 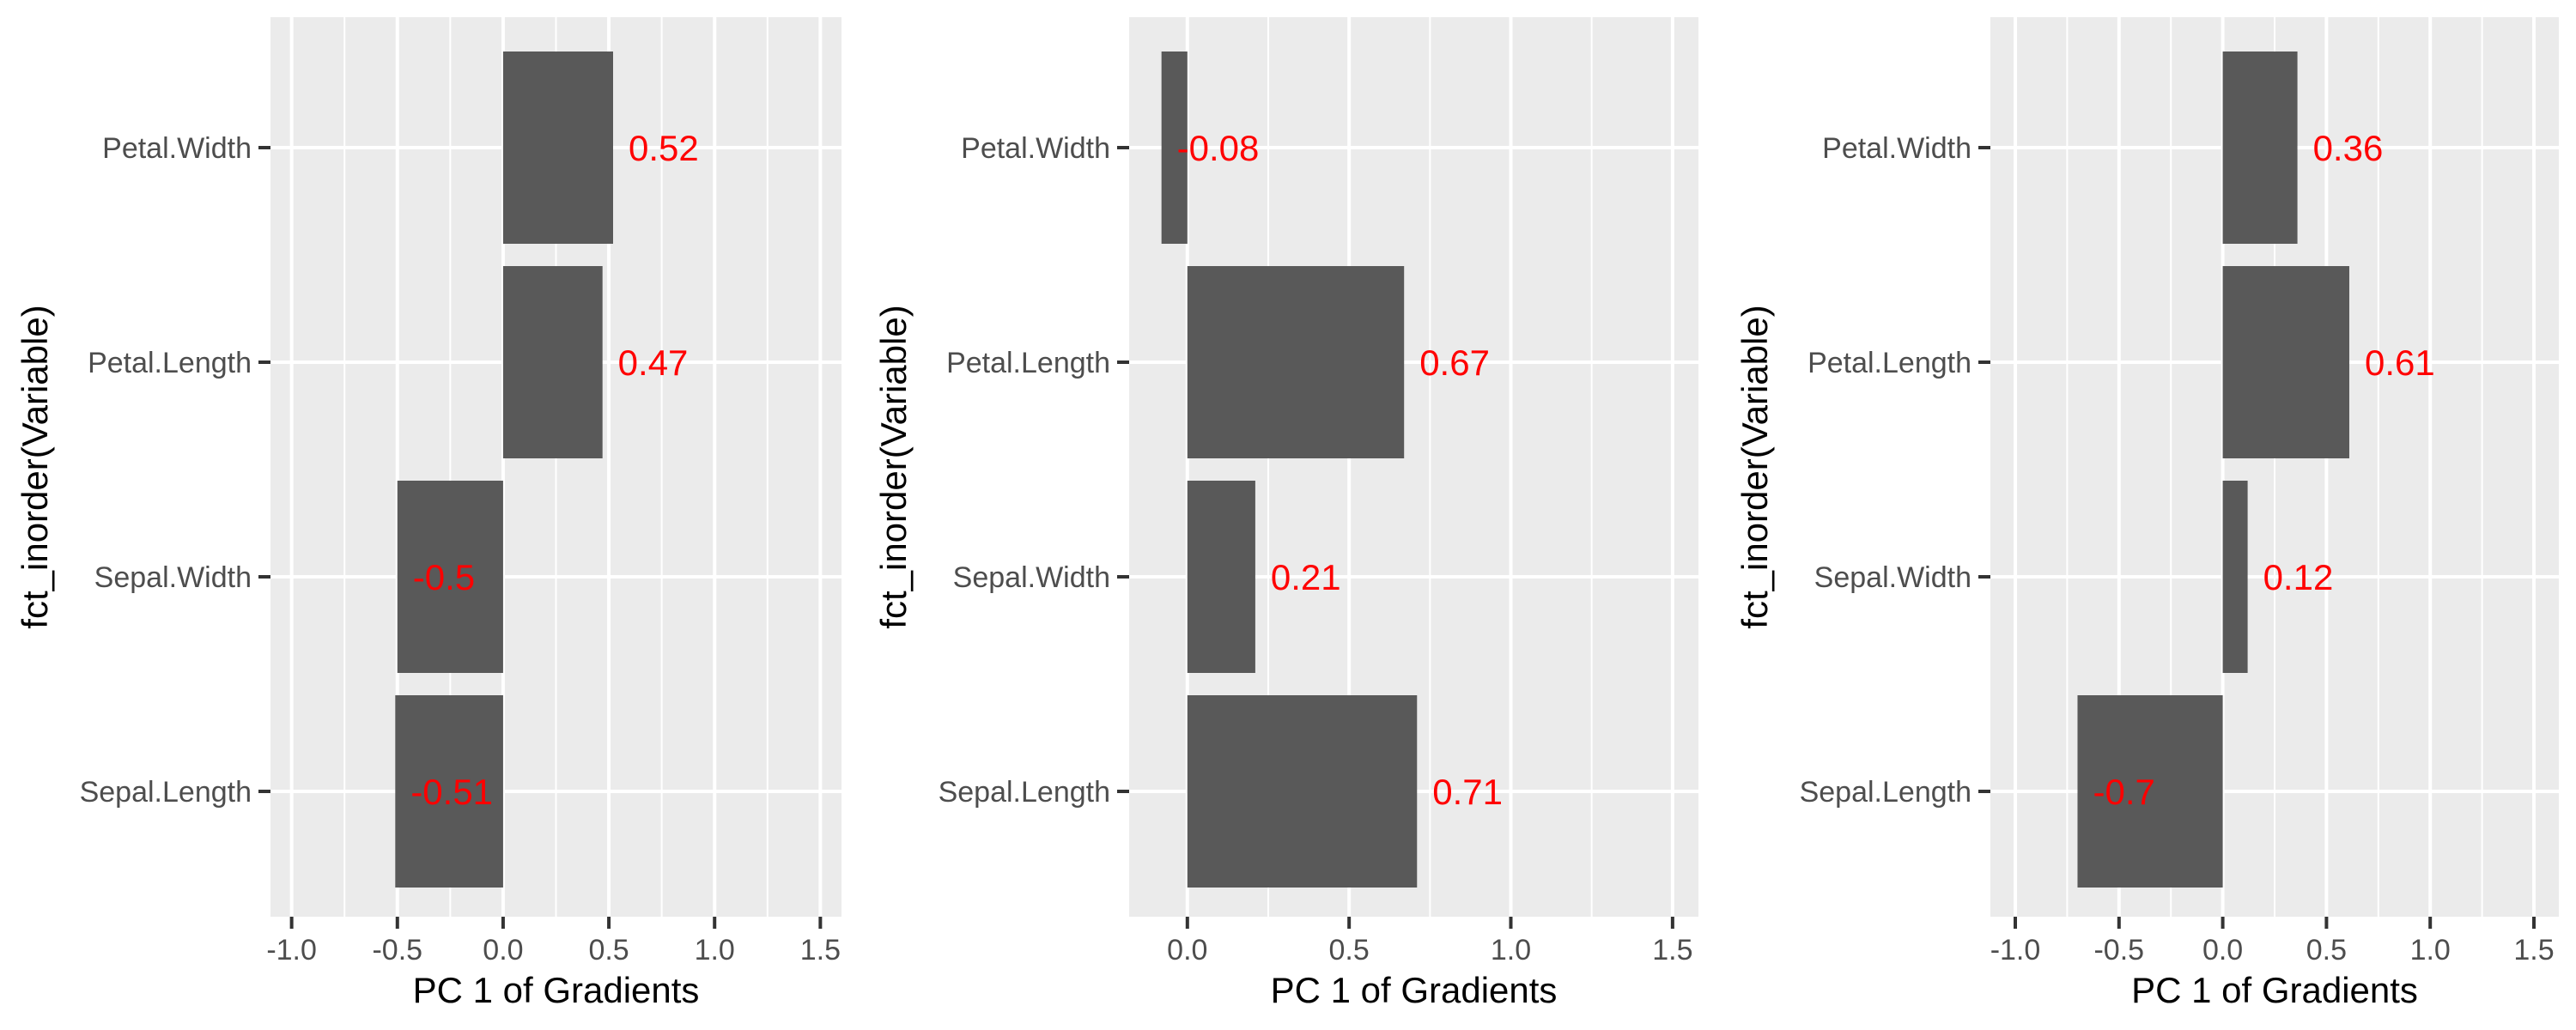 What do you see at coordinates (2123, 792) in the screenshot?
I see `data-label: -0.7` at bounding box center [2123, 792].